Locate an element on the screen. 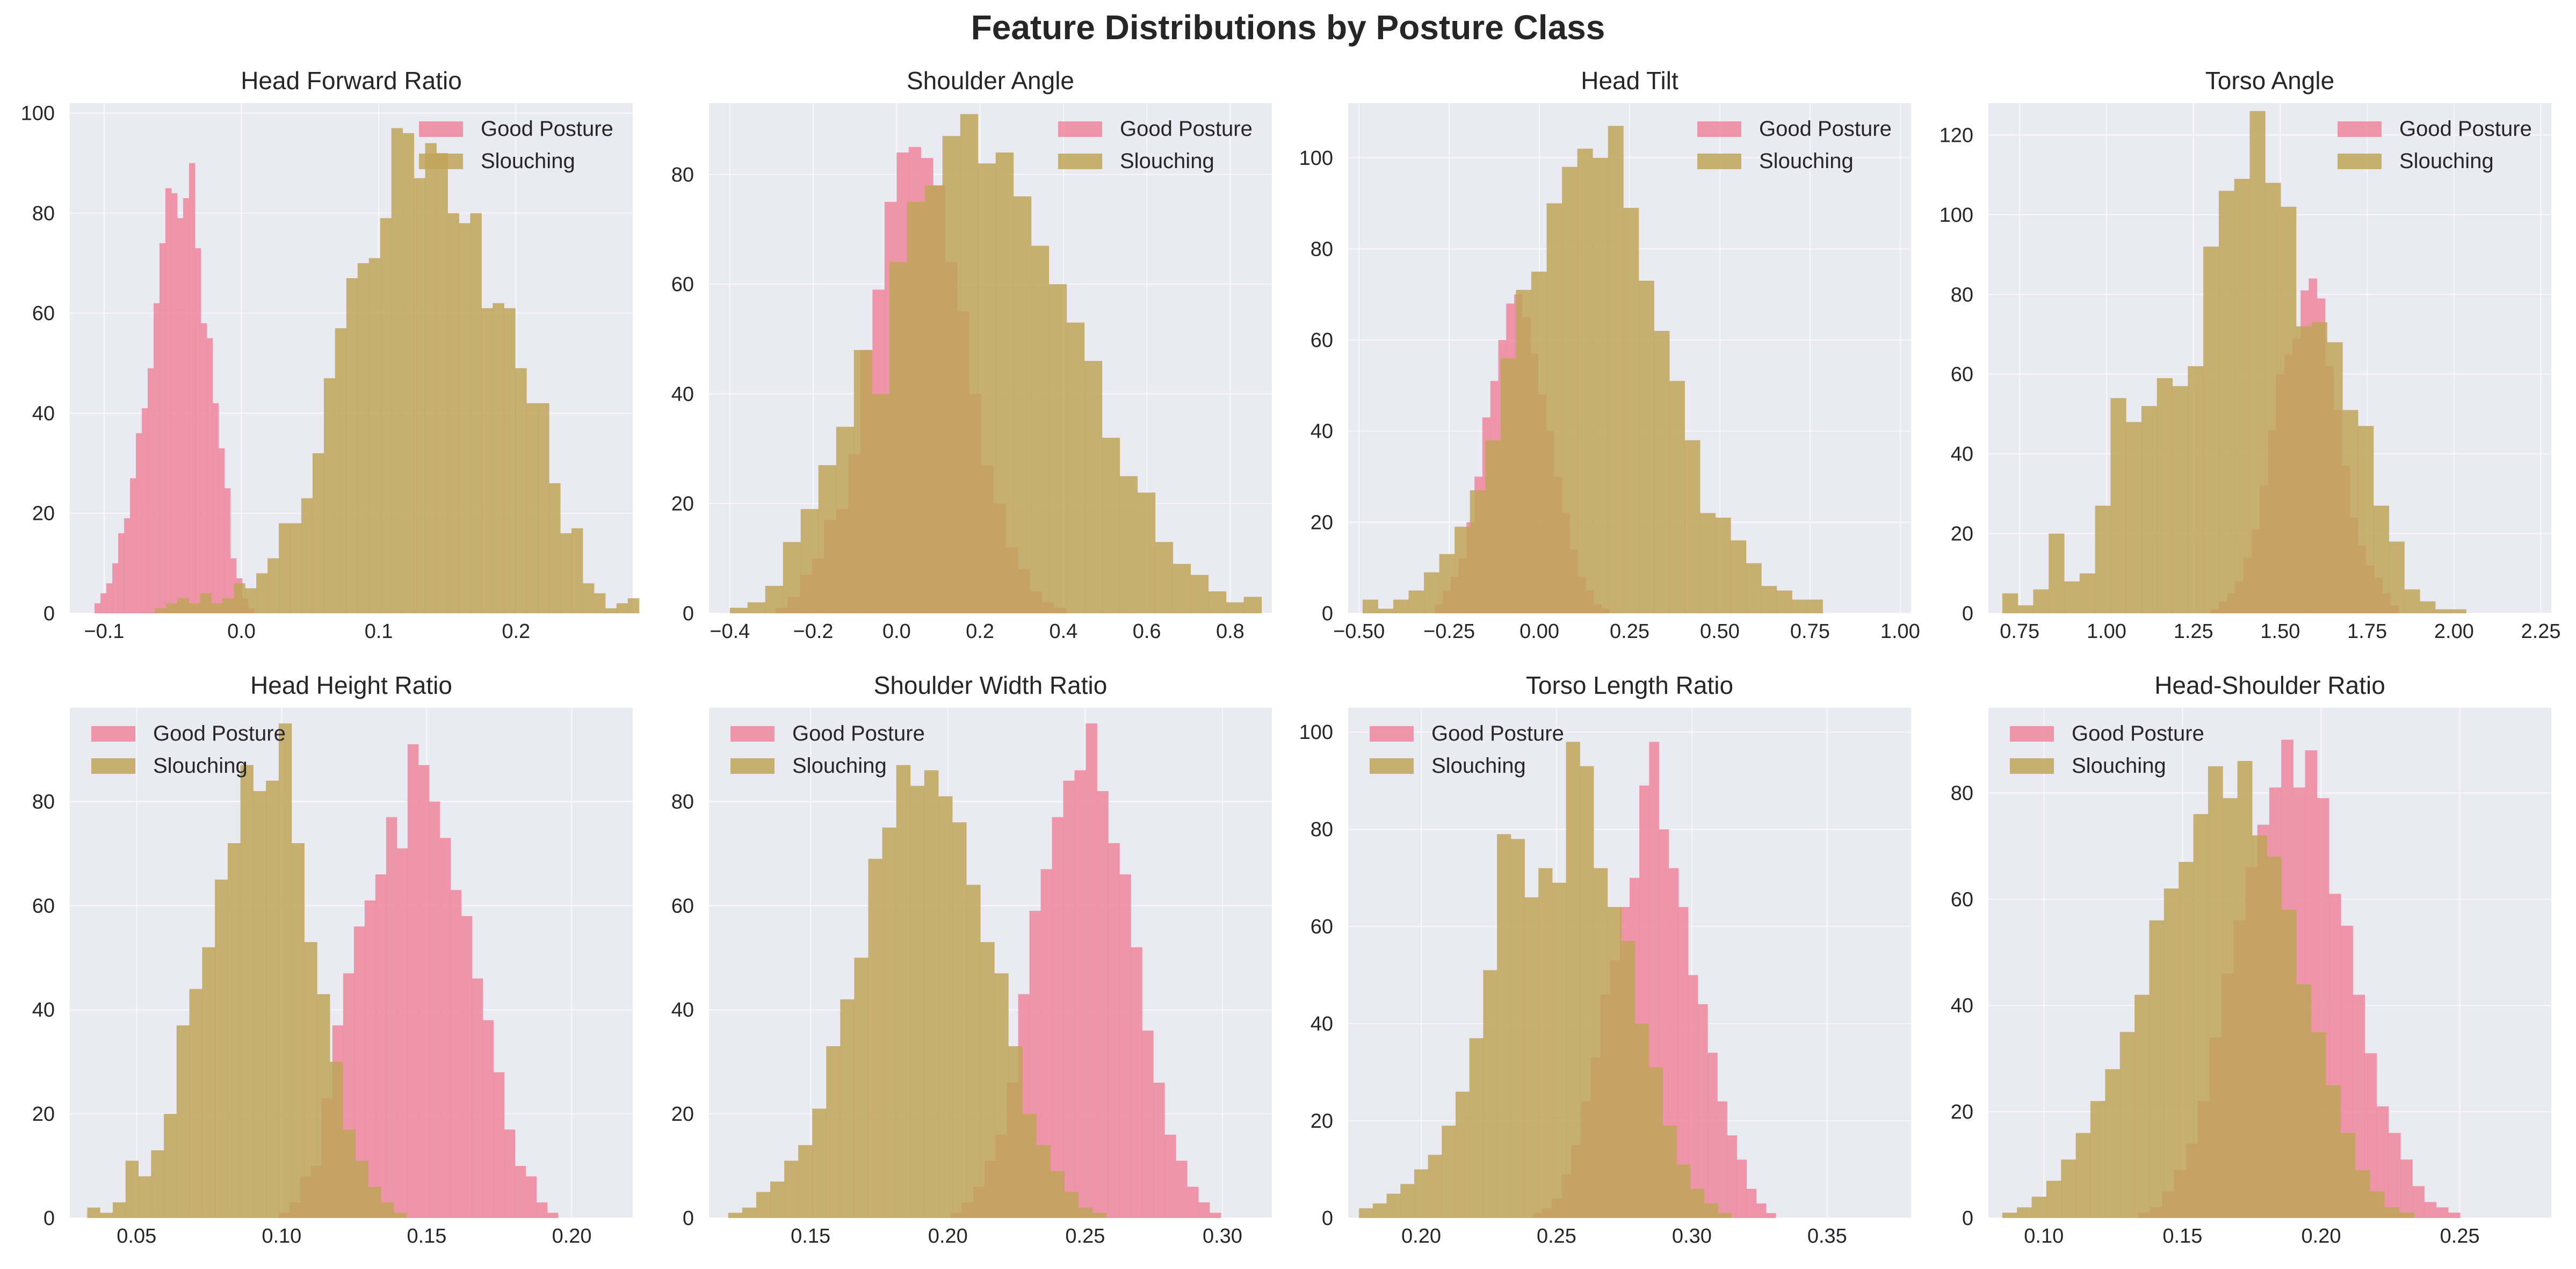  legend-label: Slouching is located at coordinates (1478, 766).